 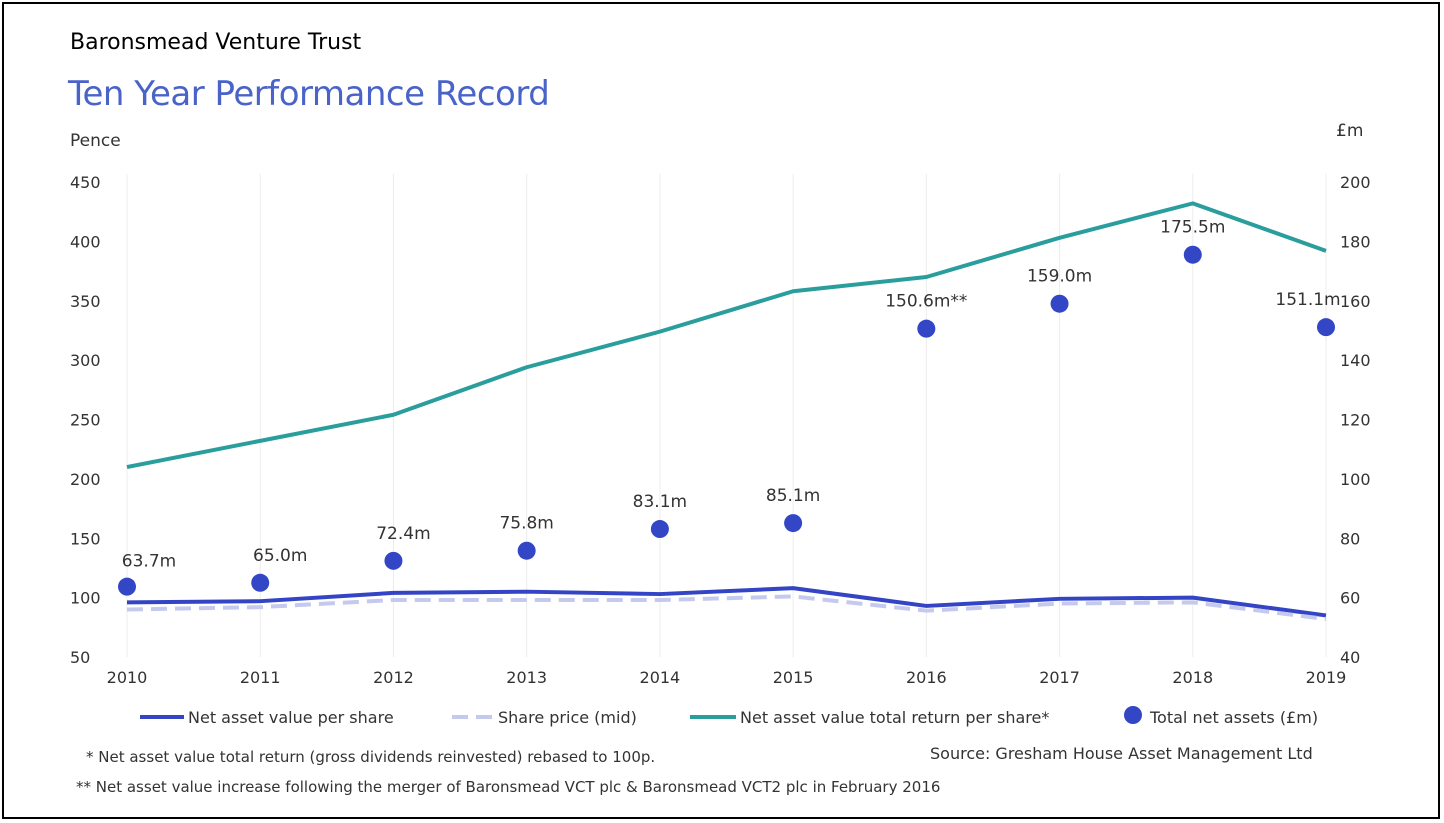 What do you see at coordinates (85, 301) in the screenshot?
I see `left-tick-label: 350` at bounding box center [85, 301].